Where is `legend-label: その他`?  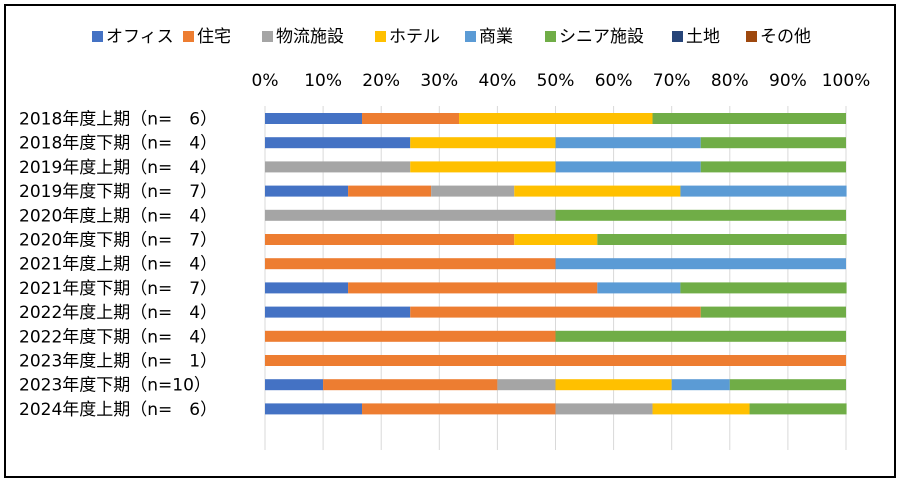
legend-label: その他 is located at coordinates (785, 37).